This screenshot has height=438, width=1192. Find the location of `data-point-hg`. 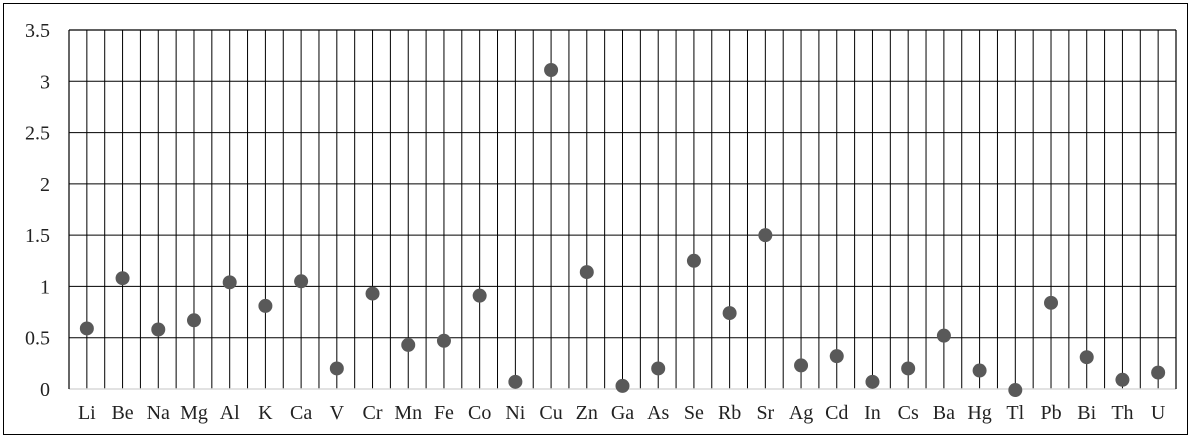

data-point-hg is located at coordinates (979, 370).